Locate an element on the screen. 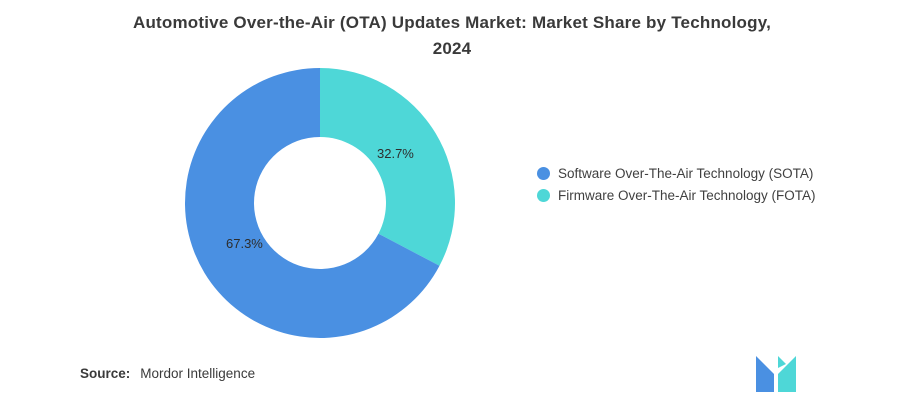 This screenshot has width=904, height=403. legend-dot-fota is located at coordinates (543, 195).